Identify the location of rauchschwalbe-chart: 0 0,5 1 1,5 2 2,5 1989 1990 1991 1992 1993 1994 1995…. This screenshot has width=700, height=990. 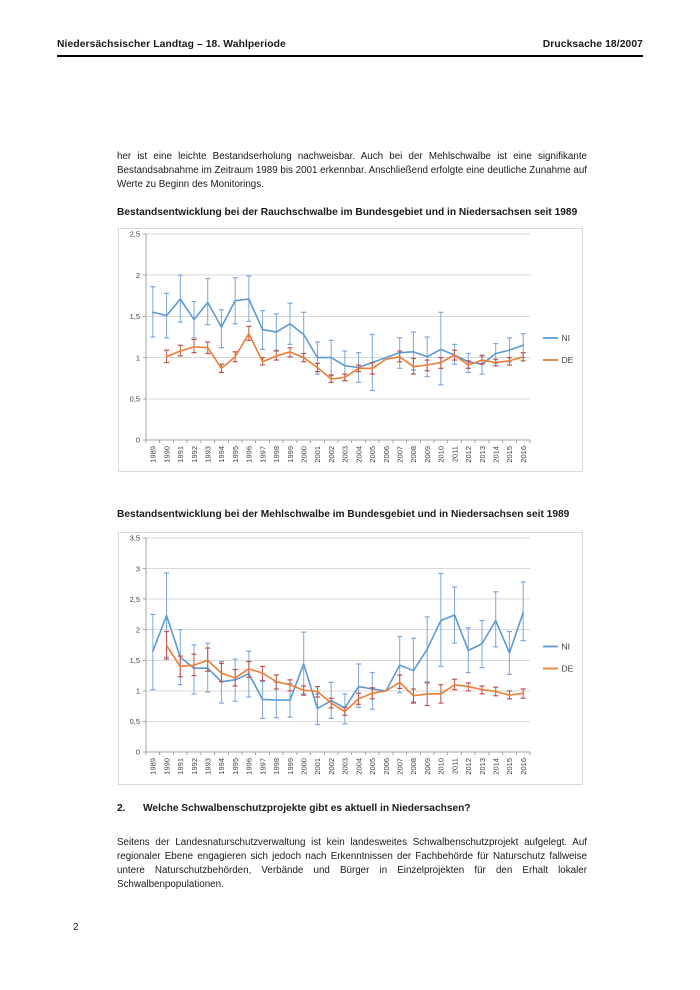
(352, 346).